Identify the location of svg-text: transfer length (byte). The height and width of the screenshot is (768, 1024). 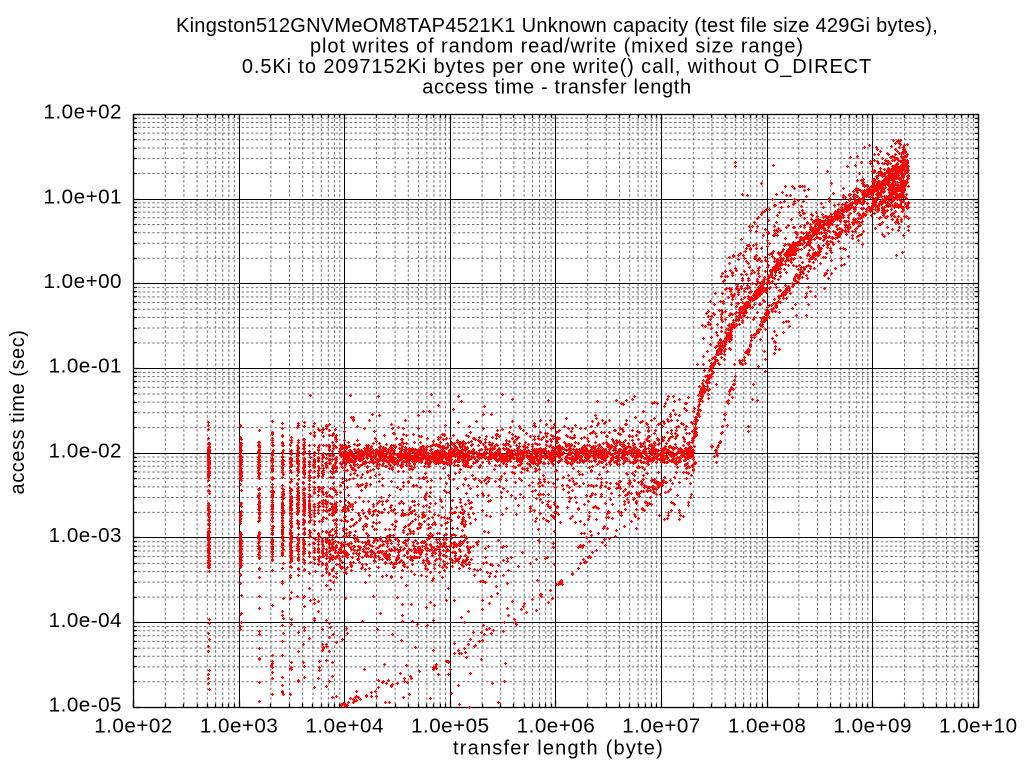
(558, 749).